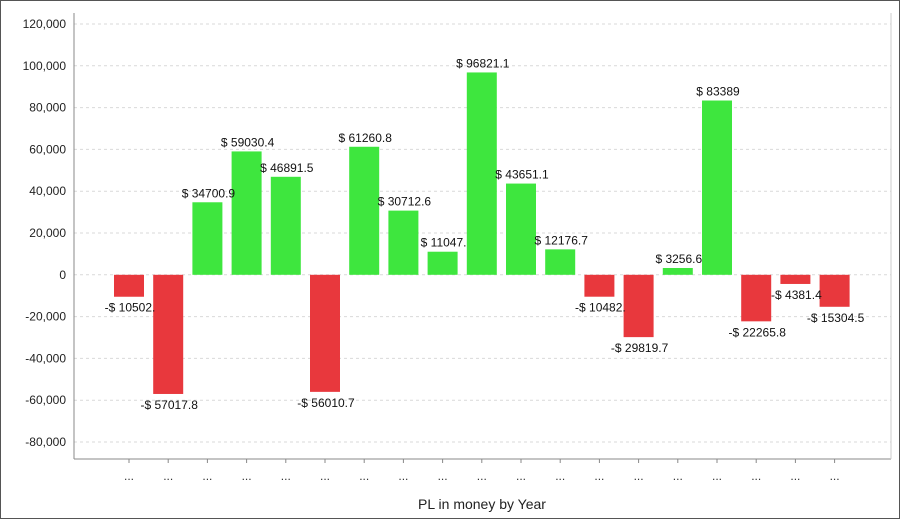 The height and width of the screenshot is (520, 900). I want to click on data-label: $ 3256.6, so click(678, 259).